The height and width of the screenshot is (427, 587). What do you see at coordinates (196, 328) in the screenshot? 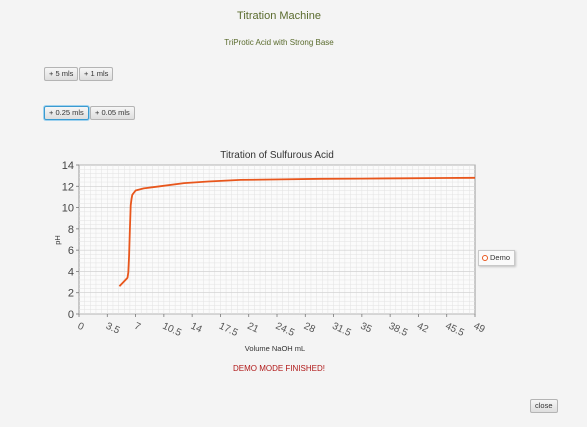
I see `x-tick-label: 14` at bounding box center [196, 328].